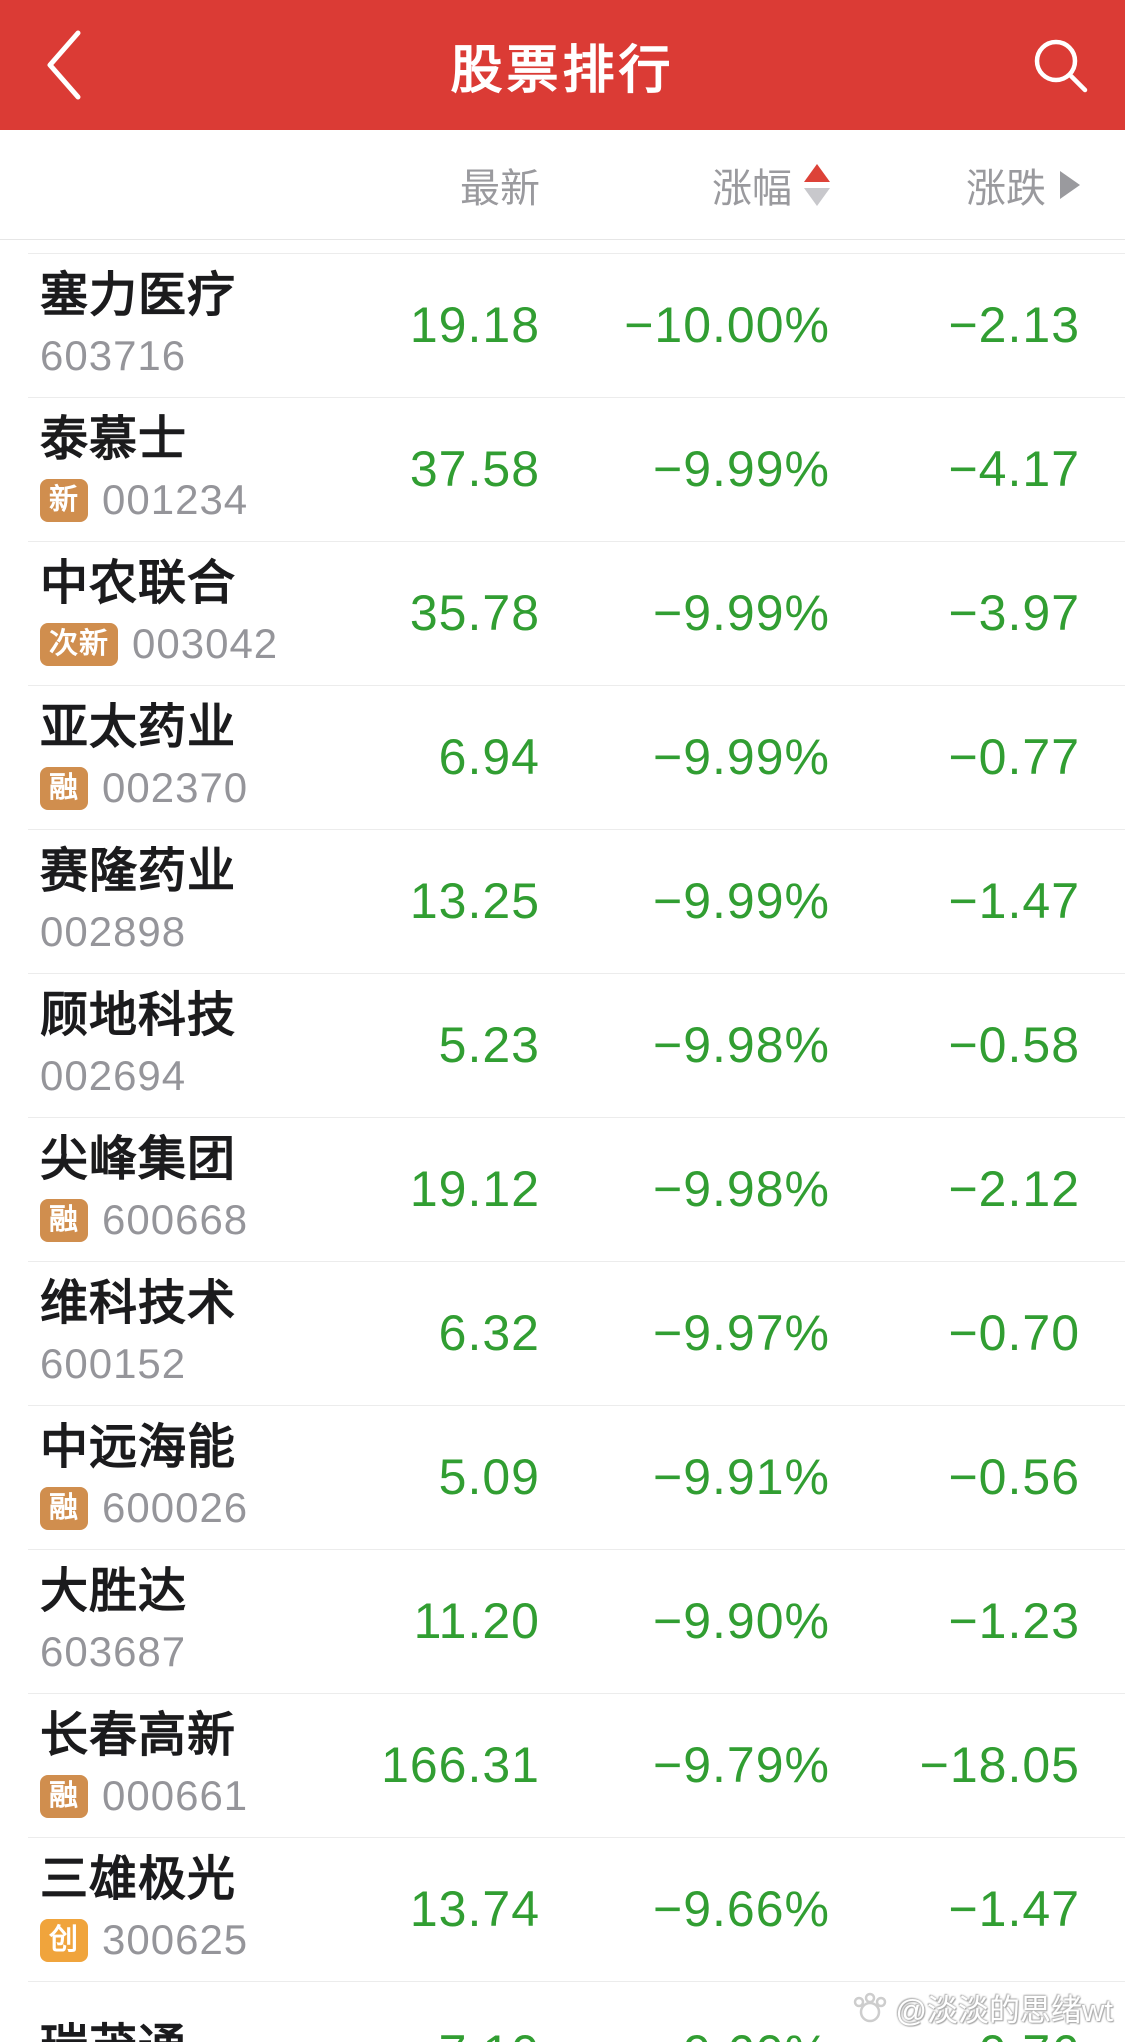 The height and width of the screenshot is (2042, 1125). I want to click on change-amount: −2.13, so click(1014, 325).